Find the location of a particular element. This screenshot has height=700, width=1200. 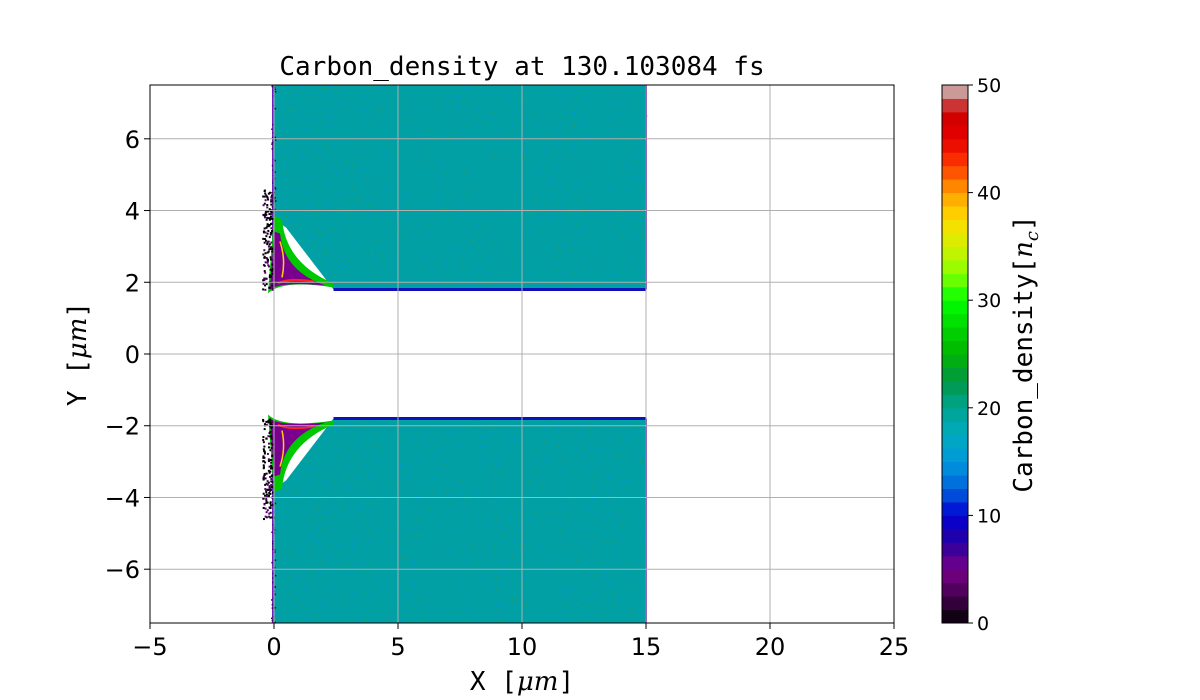

x-tick-label: 15 is located at coordinates (646, 647).